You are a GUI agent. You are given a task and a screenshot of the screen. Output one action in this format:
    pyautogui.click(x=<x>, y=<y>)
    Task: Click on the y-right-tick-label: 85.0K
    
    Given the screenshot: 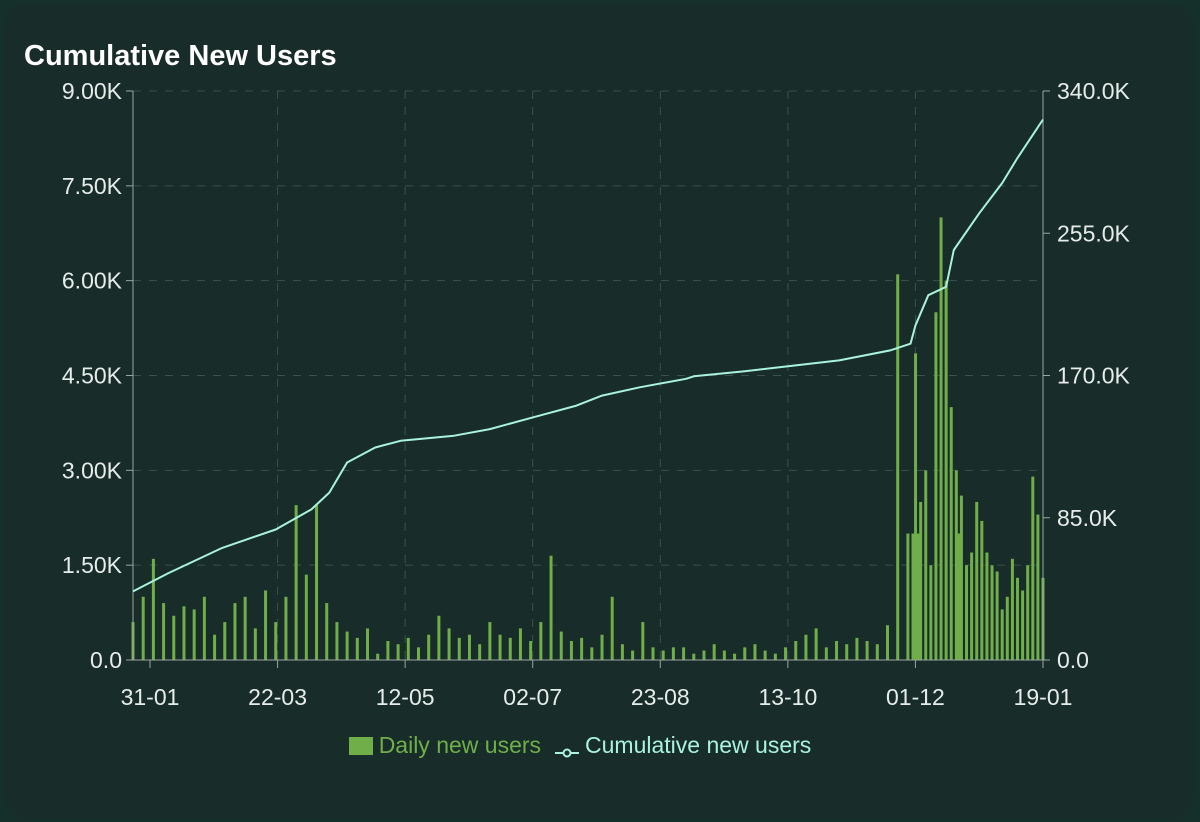 What is the action you would take?
    pyautogui.click(x=1087, y=518)
    